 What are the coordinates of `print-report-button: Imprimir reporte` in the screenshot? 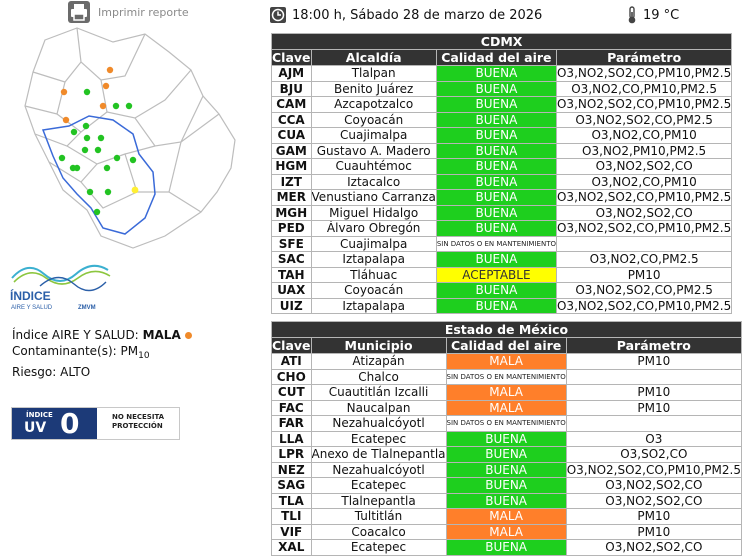 It's located at (128, 12).